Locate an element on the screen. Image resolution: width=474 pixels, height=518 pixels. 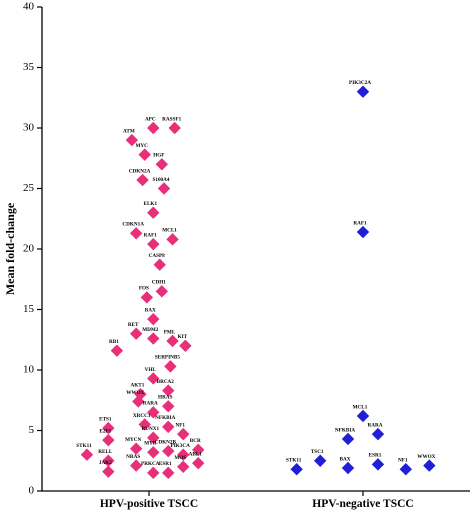
data-point-label: PML is located at coordinates (170, 332).